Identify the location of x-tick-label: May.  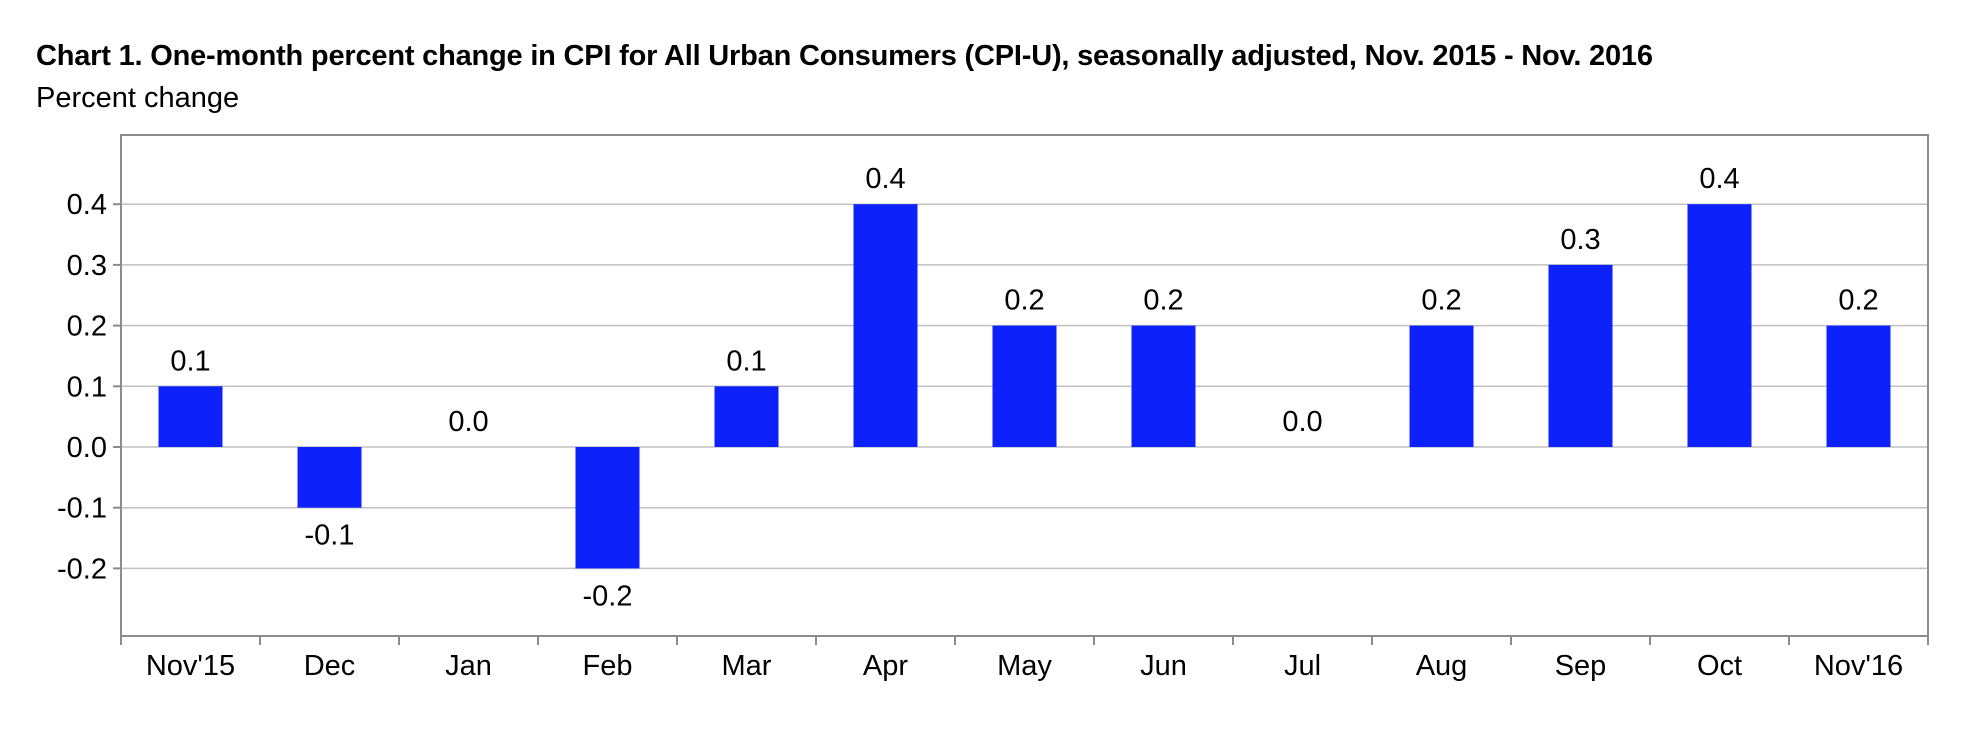
(1024, 666).